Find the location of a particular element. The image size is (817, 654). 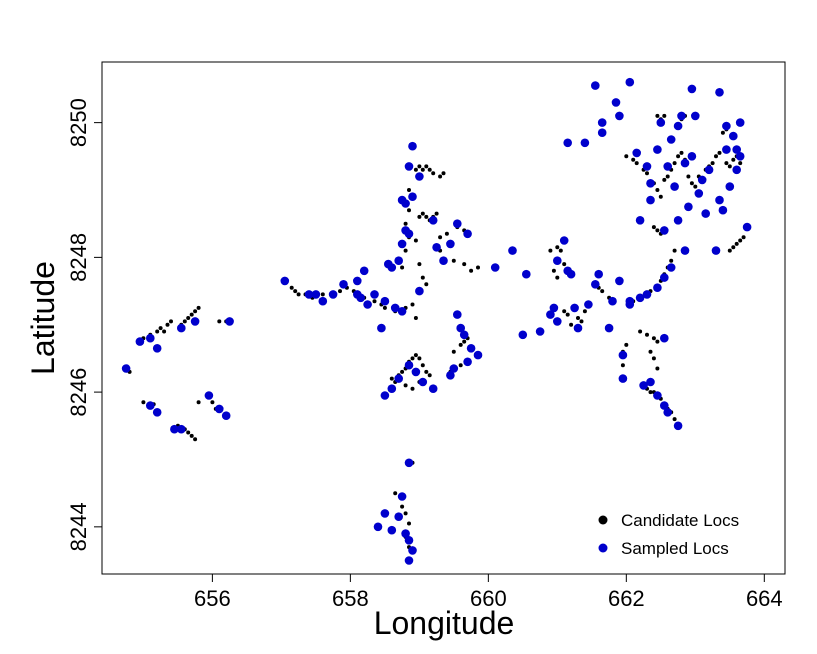

y-tick-label: 8248 is located at coordinates (78, 257).